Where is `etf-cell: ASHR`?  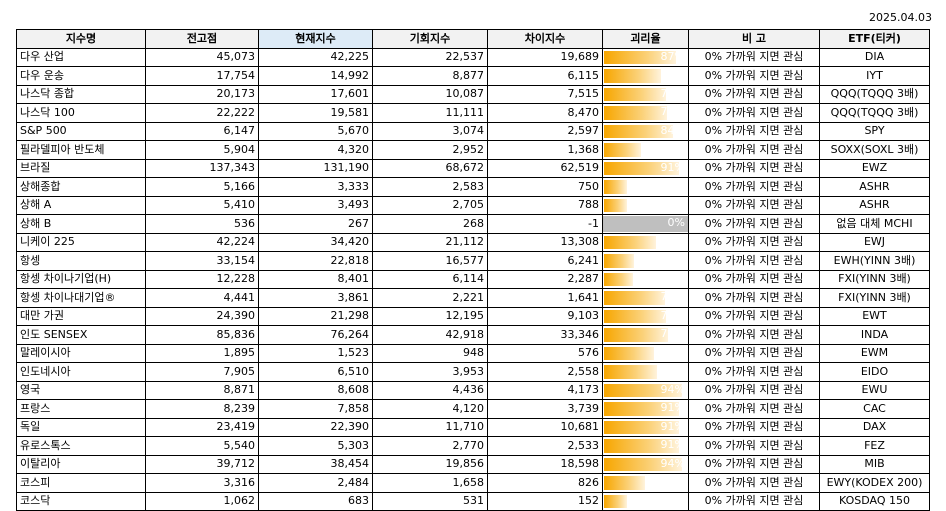
etf-cell: ASHR is located at coordinates (874, 187).